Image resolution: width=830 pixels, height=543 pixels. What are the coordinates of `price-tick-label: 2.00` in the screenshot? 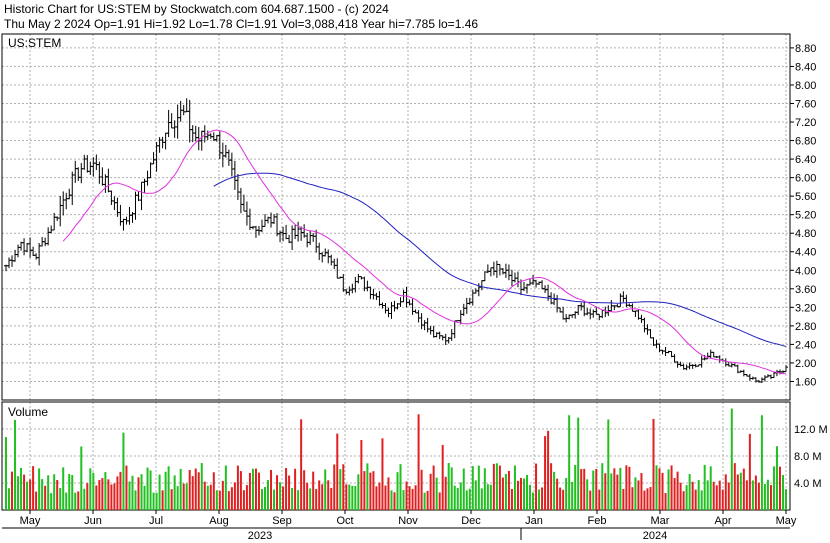 It's located at (805, 364).